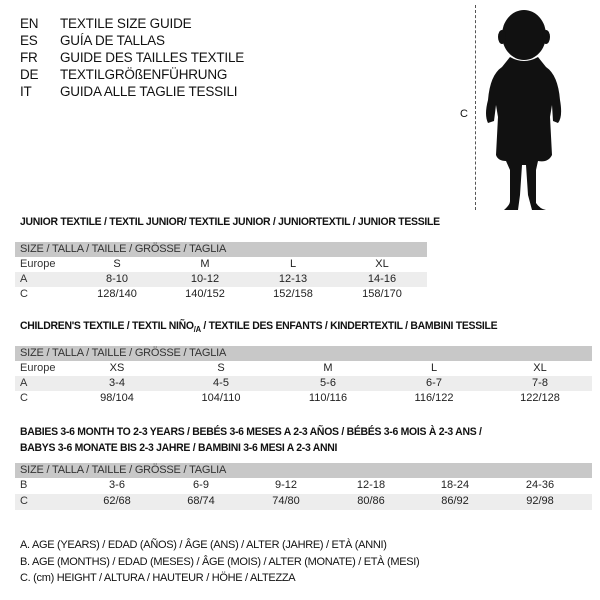 This screenshot has width=600, height=600. What do you see at coordinates (117, 501) in the screenshot?
I see `table-cell: 62/68` at bounding box center [117, 501].